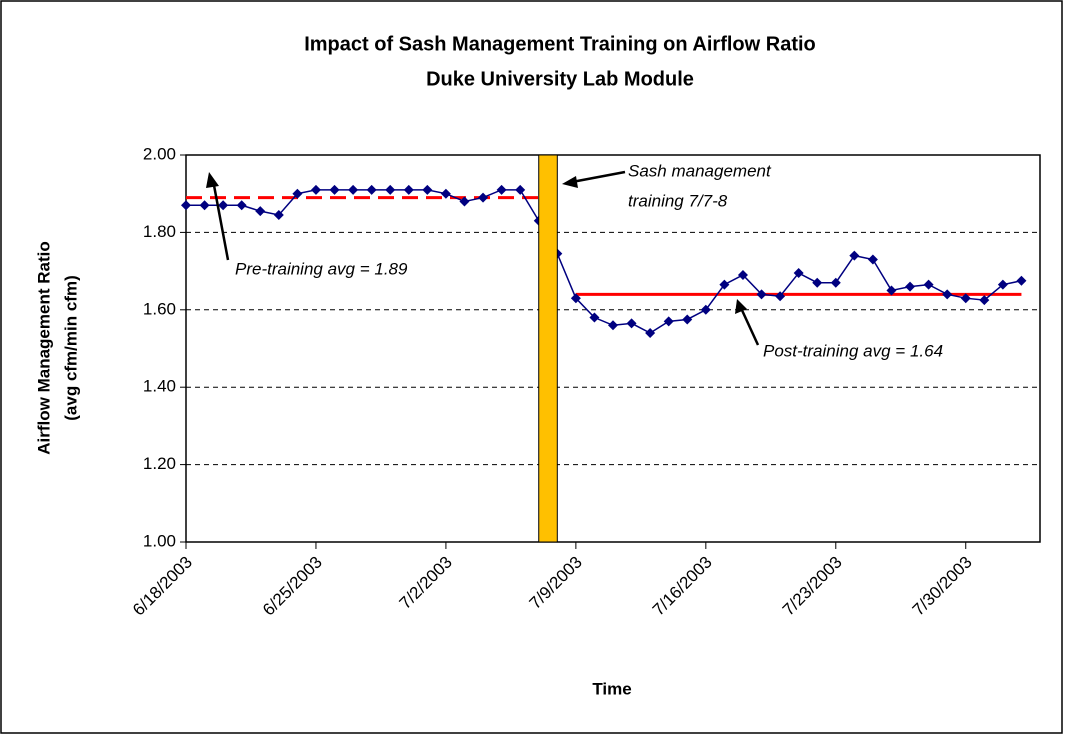  What do you see at coordinates (159, 386) in the screenshot?
I see `y-tick-label: 1.40` at bounding box center [159, 386].